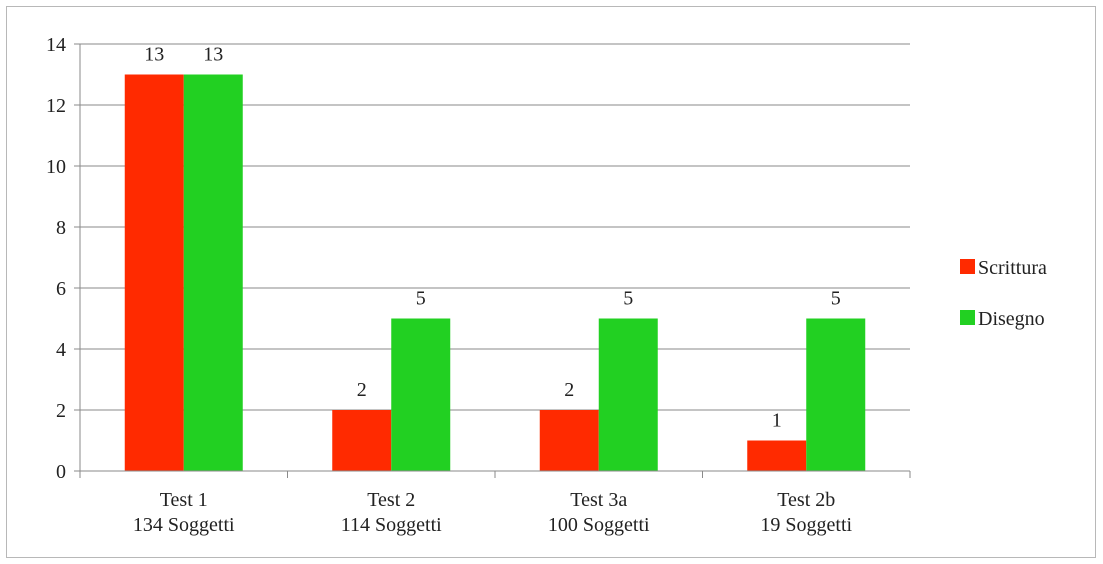 Image resolution: width=1103 pixels, height=564 pixels. What do you see at coordinates (806, 500) in the screenshot?
I see `x-tick-label: Test 2b` at bounding box center [806, 500].